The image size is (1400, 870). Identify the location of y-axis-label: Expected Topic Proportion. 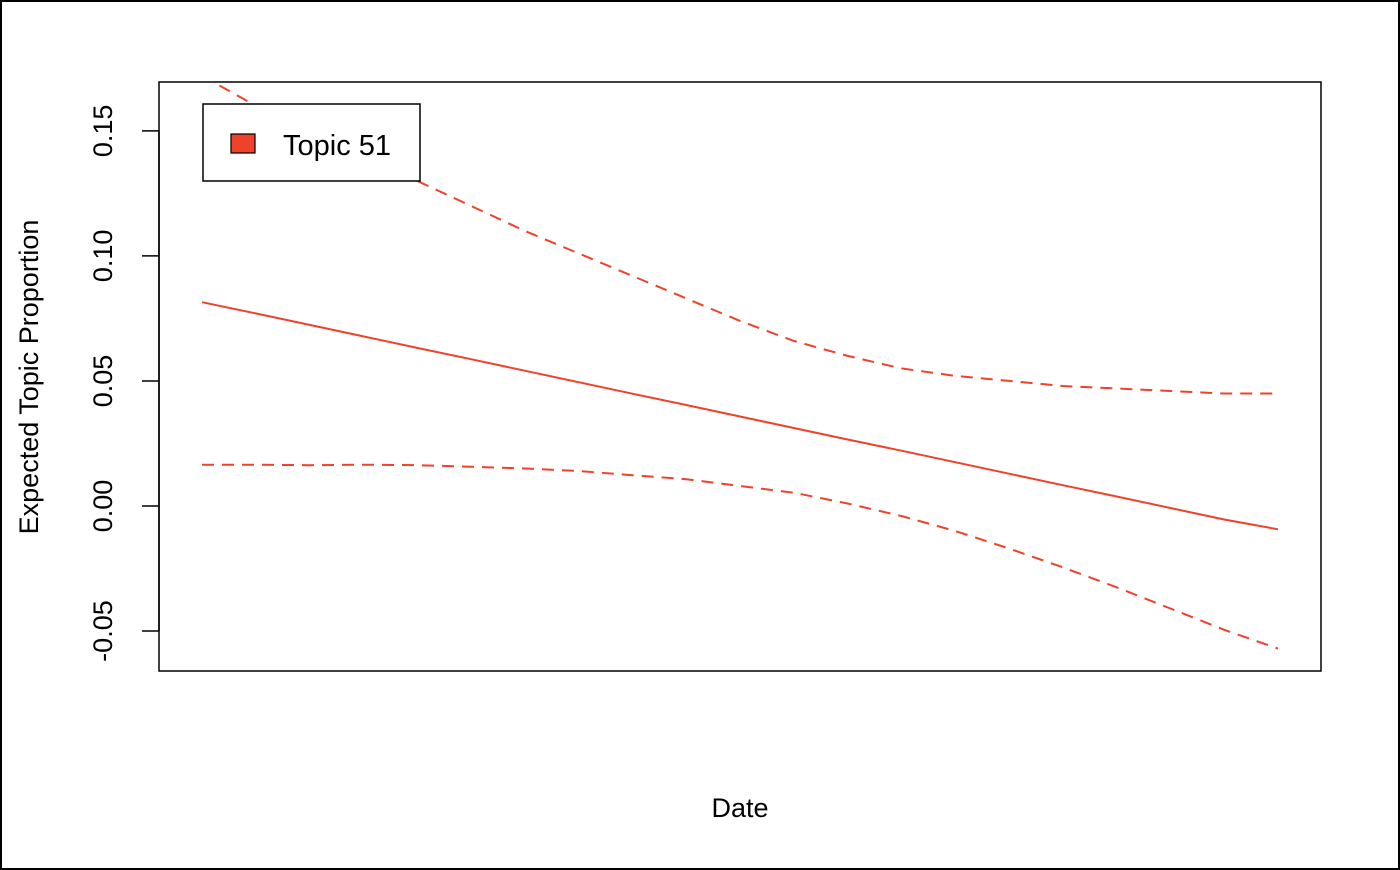
(29, 377).